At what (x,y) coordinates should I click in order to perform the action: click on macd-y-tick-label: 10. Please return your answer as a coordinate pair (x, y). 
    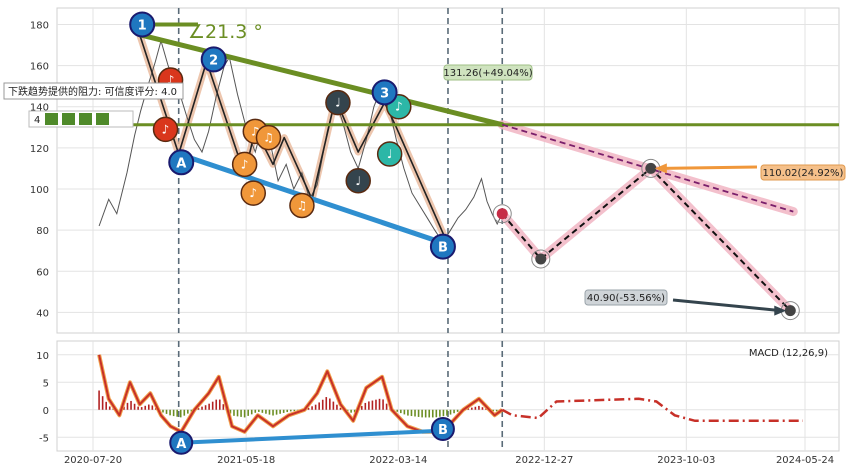
    Looking at the image, I should click on (42, 356).